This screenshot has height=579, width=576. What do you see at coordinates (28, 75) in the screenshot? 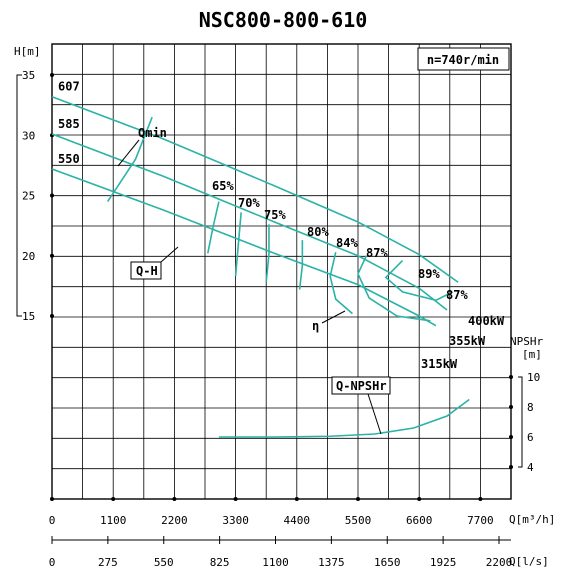
I see `head-tick-label: 35` at bounding box center [28, 75].